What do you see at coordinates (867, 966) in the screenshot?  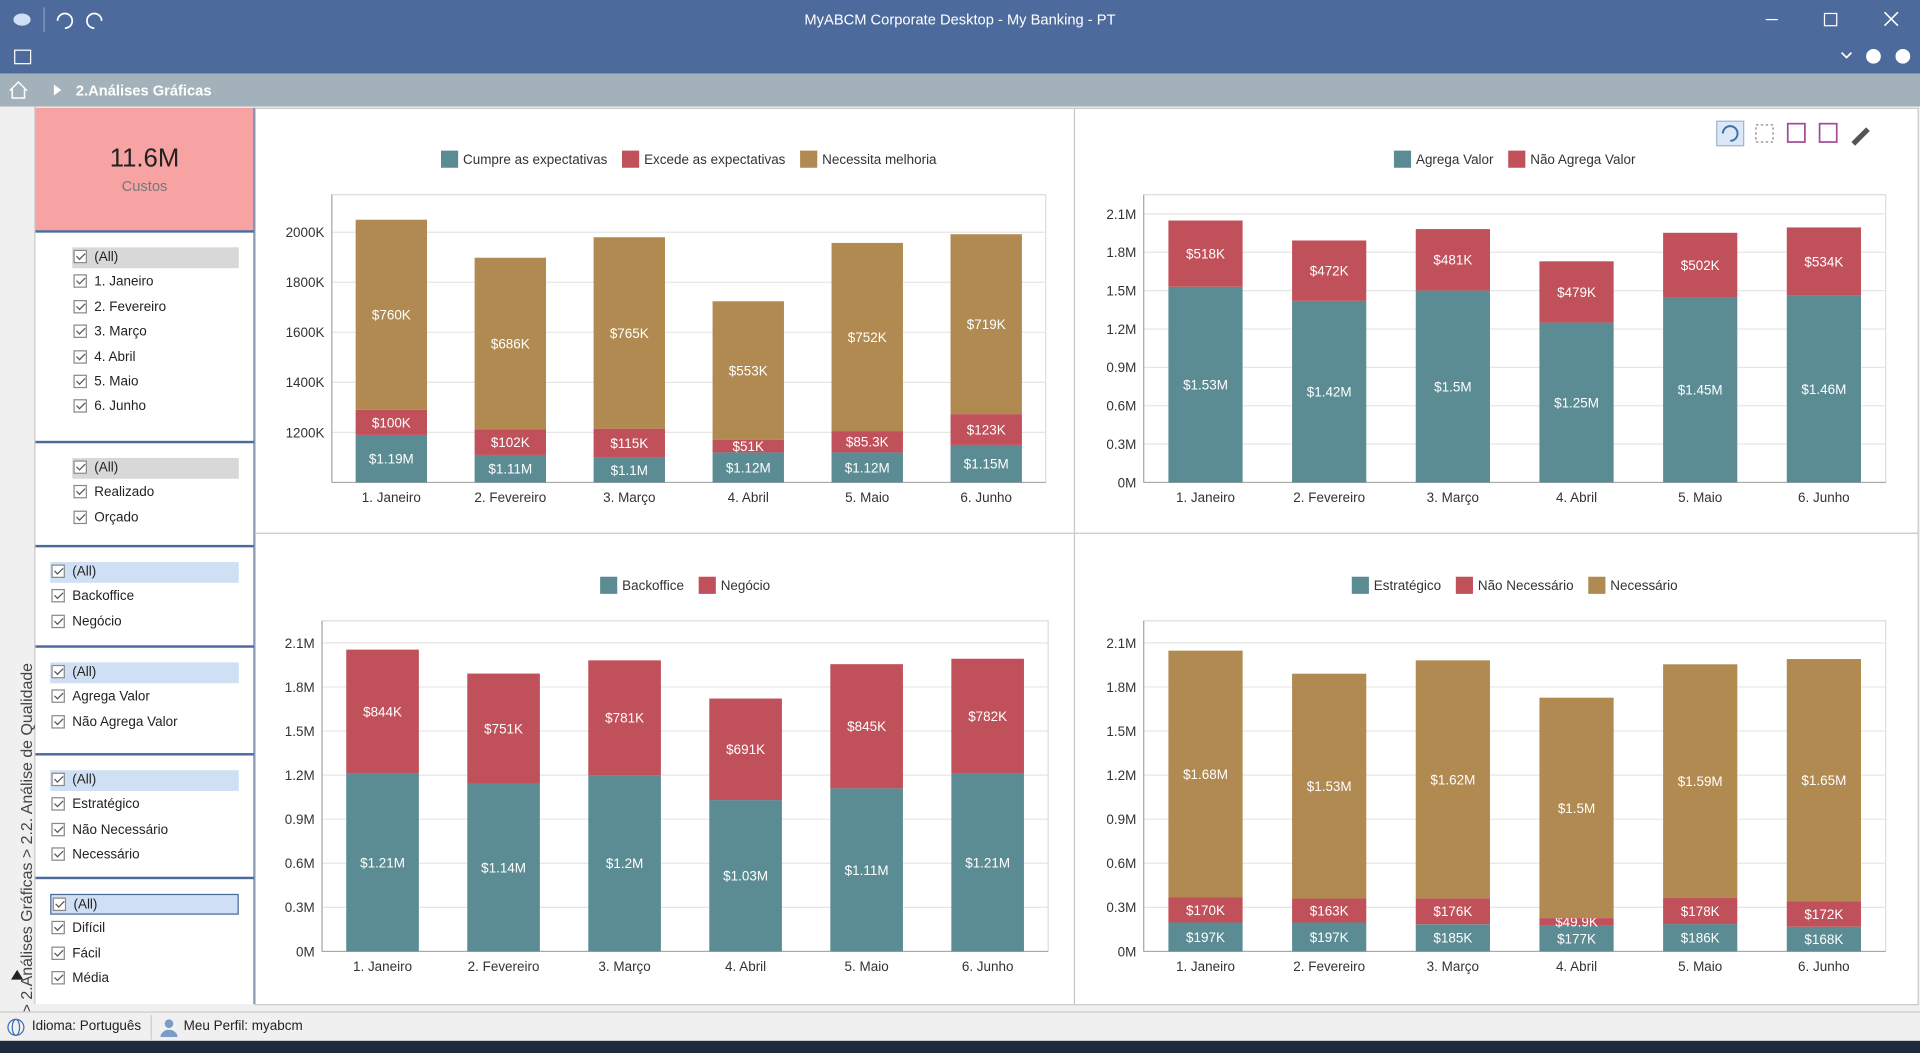 I see `x-tick-label: 5. Maio` at bounding box center [867, 966].